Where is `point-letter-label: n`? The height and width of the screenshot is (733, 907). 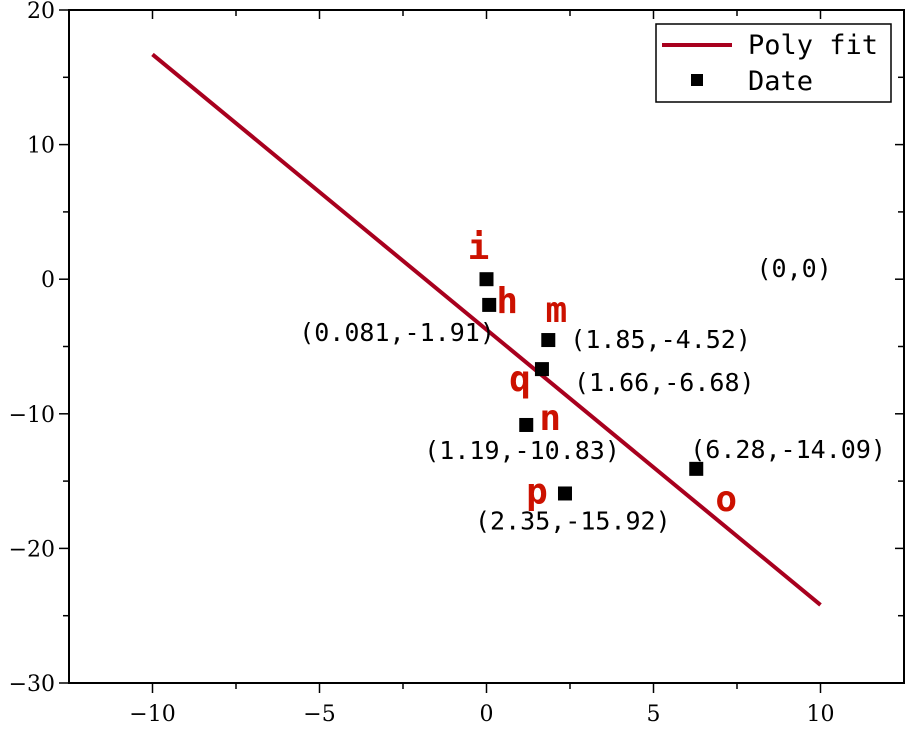 point-letter-label: n is located at coordinates (550, 418).